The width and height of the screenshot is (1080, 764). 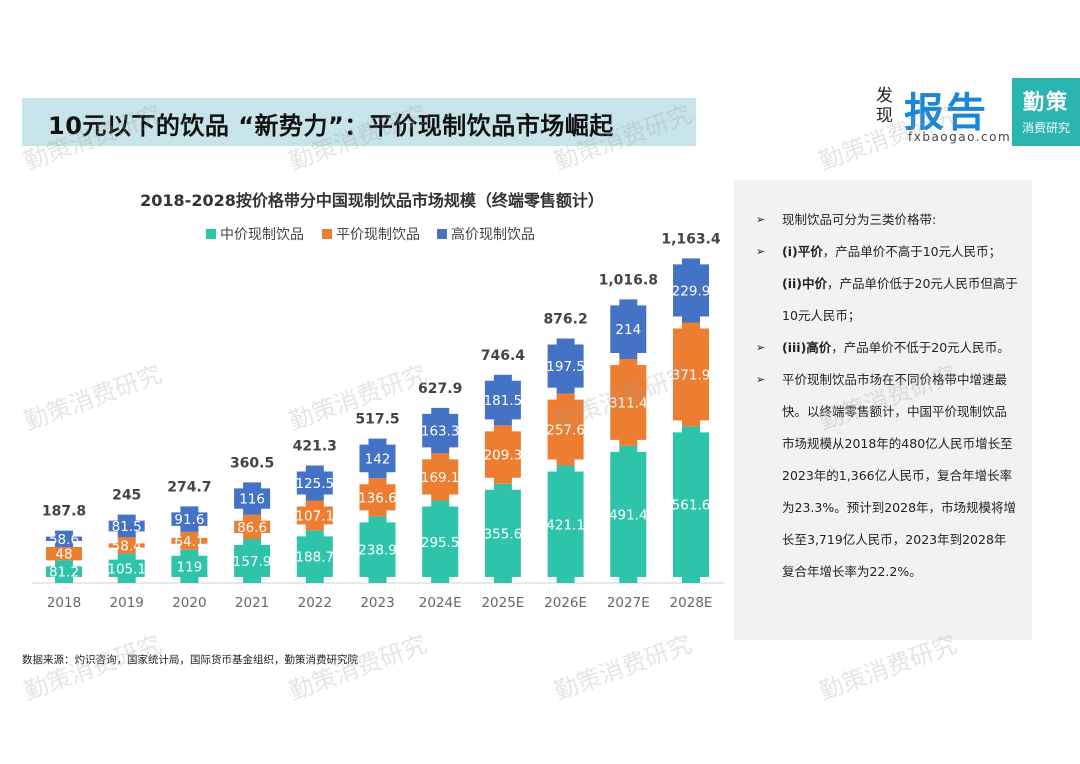 I want to click on data-label: 214, so click(x=628, y=330).